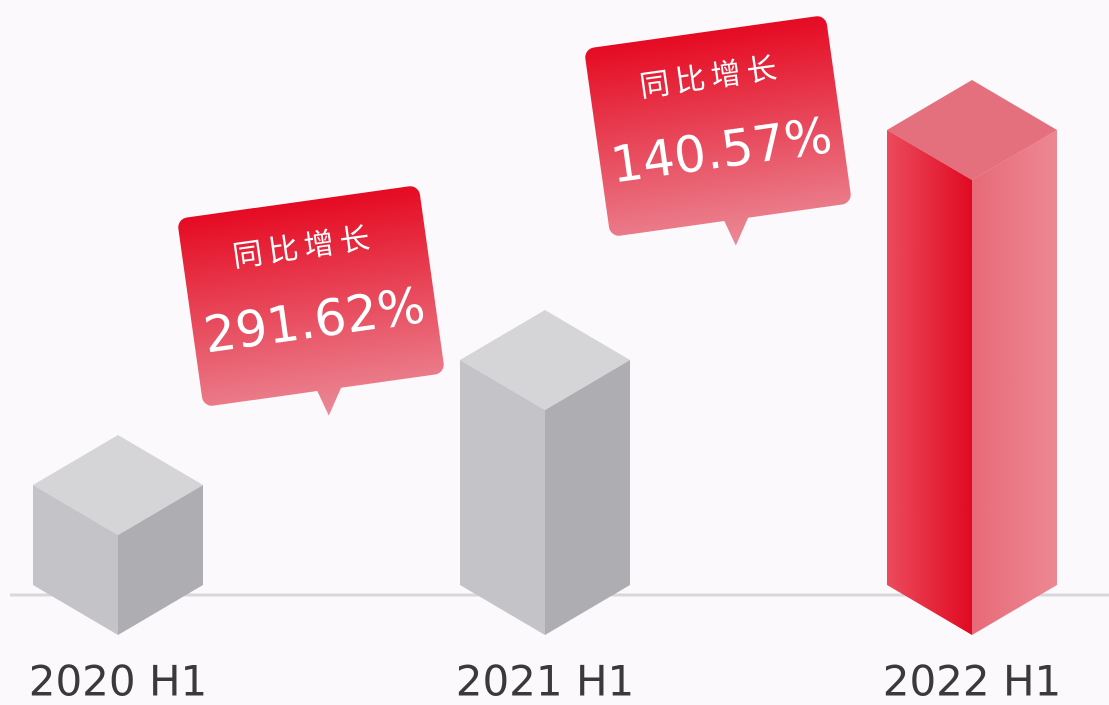 The height and width of the screenshot is (705, 1109). Describe the element at coordinates (545, 681) in the screenshot. I see `x-tick-label: 2021 H1` at that location.